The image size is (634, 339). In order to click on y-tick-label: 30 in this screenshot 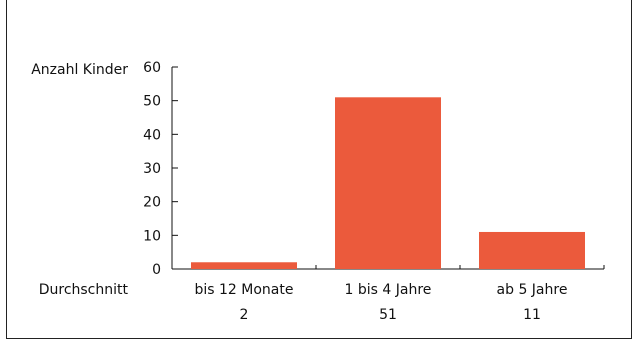, I will do `click(152, 169)`.